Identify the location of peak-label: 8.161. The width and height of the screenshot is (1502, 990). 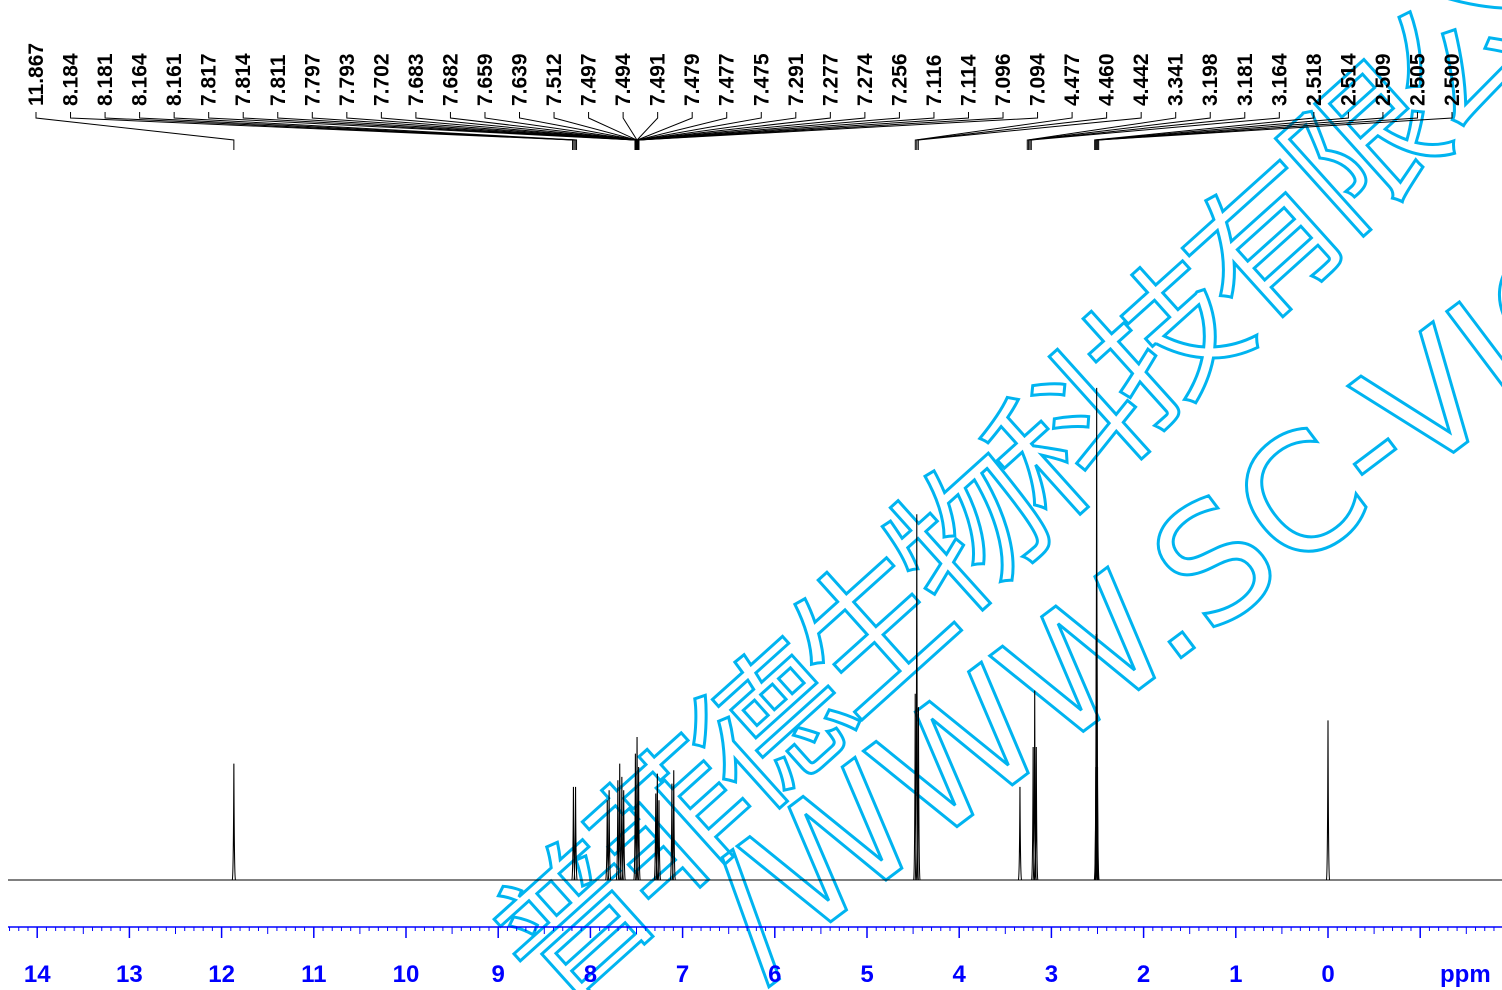
(174, 79).